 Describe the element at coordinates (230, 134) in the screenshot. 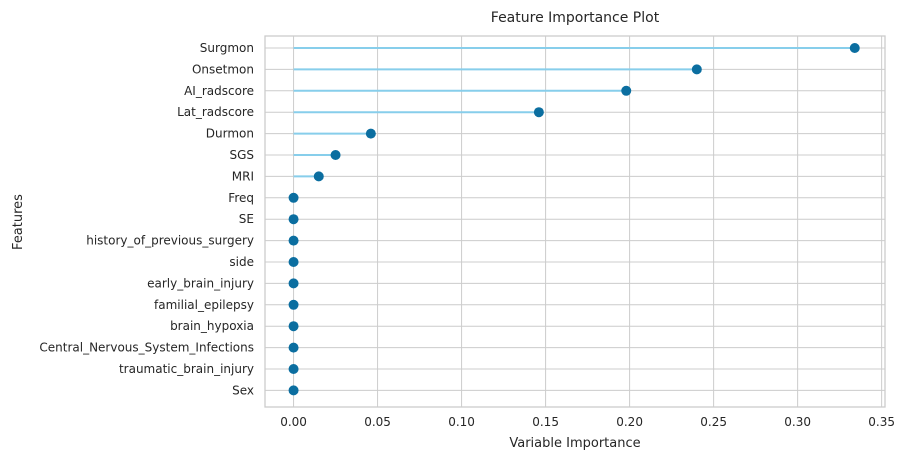

I see `y-tick-label: Durmon` at that location.